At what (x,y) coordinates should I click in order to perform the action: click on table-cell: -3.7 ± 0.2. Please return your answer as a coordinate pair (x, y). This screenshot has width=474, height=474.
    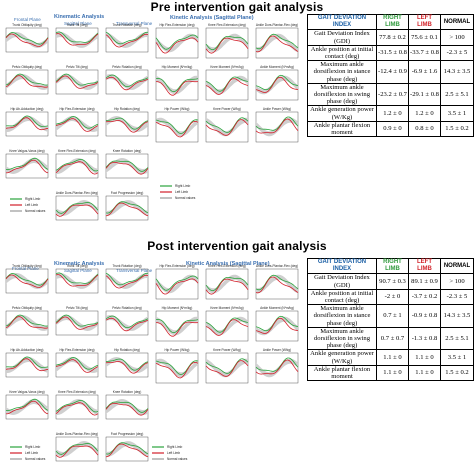
    Looking at the image, I should click on (424, 297).